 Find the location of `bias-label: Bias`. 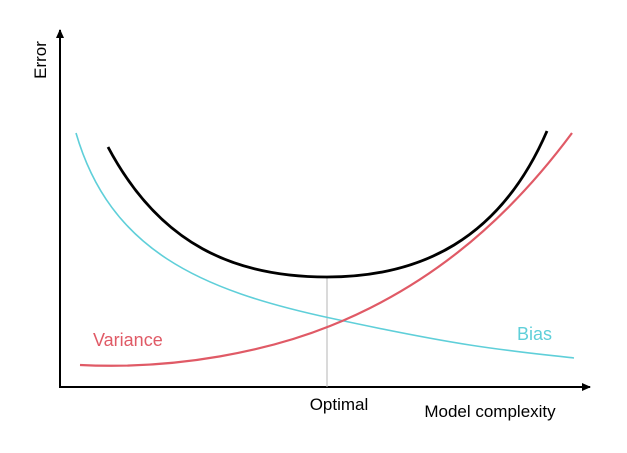

bias-label: Bias is located at coordinates (534, 334).